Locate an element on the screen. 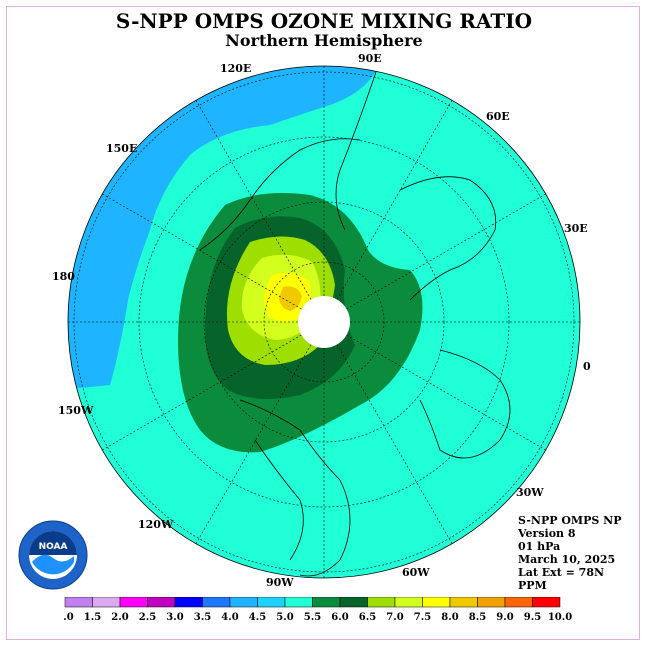 This screenshot has width=648, height=648. colorbar-tick-label: 2.0 is located at coordinates (119, 617).